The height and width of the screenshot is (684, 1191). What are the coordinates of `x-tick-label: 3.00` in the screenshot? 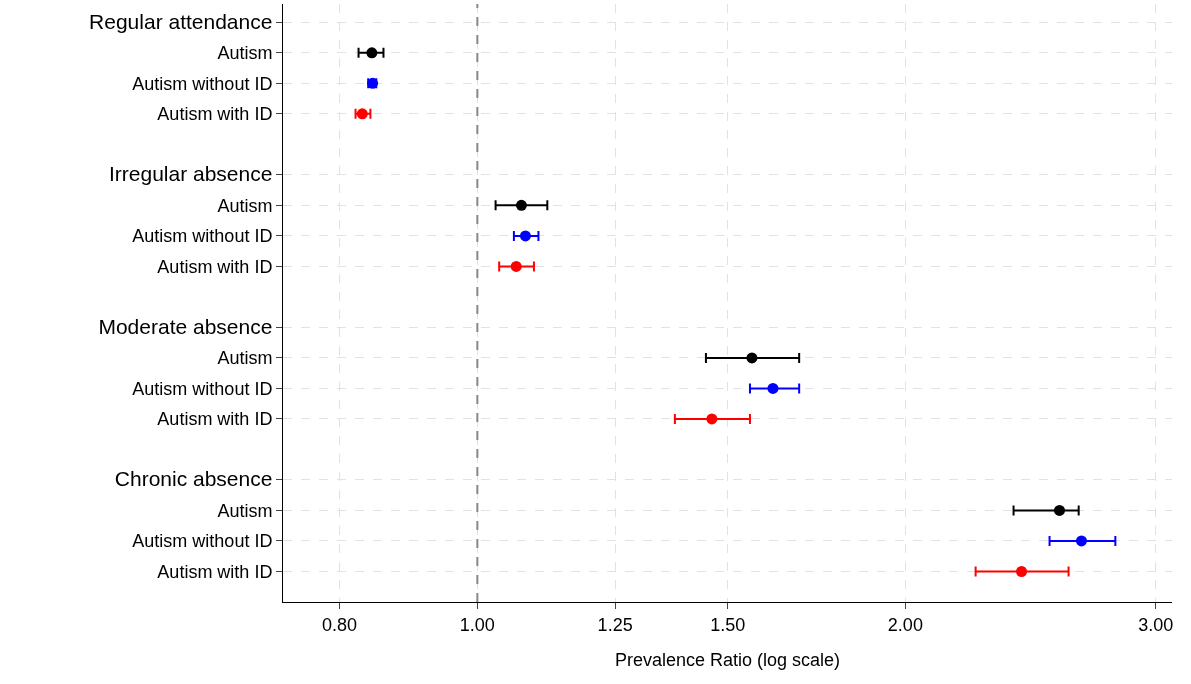 It's located at (1156, 624).